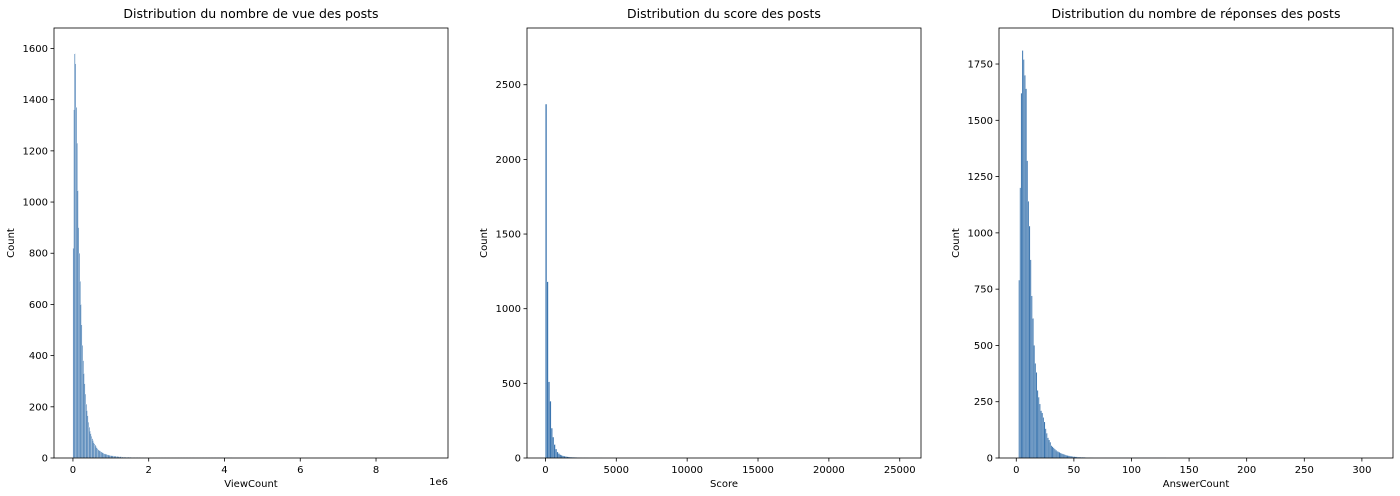  I want to click on x-tick-label: 25000, so click(900, 470).